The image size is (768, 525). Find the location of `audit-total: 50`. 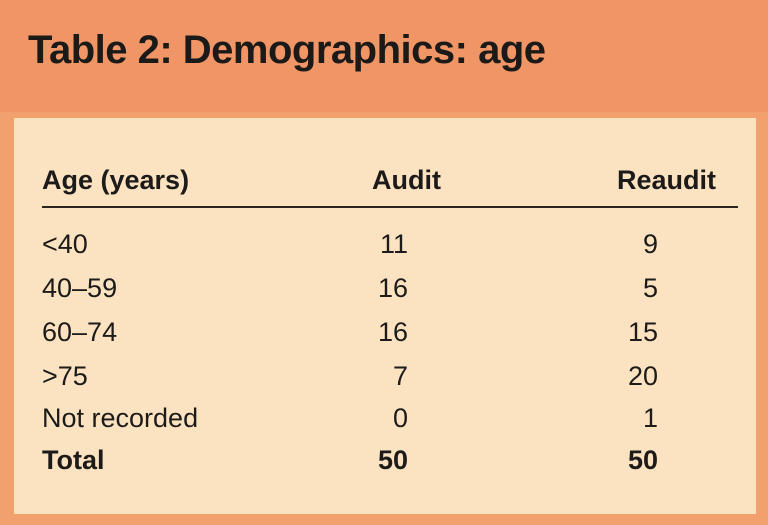

audit-total: 50 is located at coordinates (392, 460).